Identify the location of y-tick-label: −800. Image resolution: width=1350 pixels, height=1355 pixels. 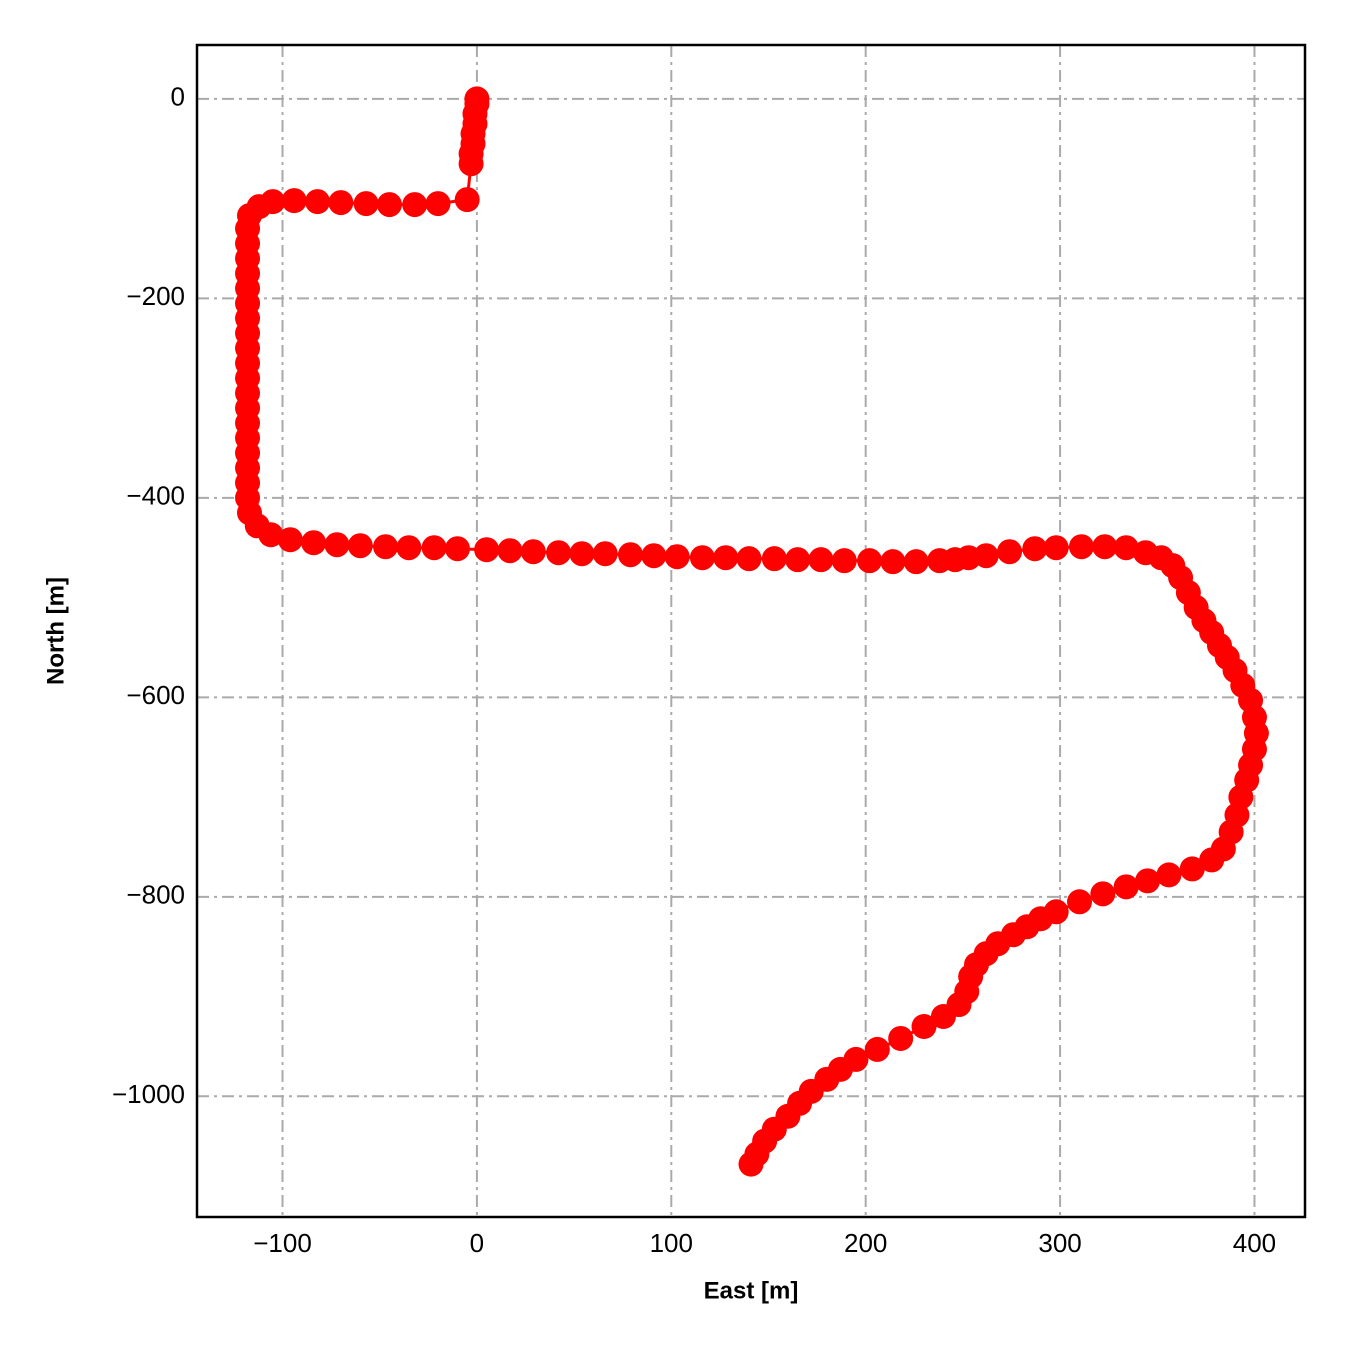
(155, 895).